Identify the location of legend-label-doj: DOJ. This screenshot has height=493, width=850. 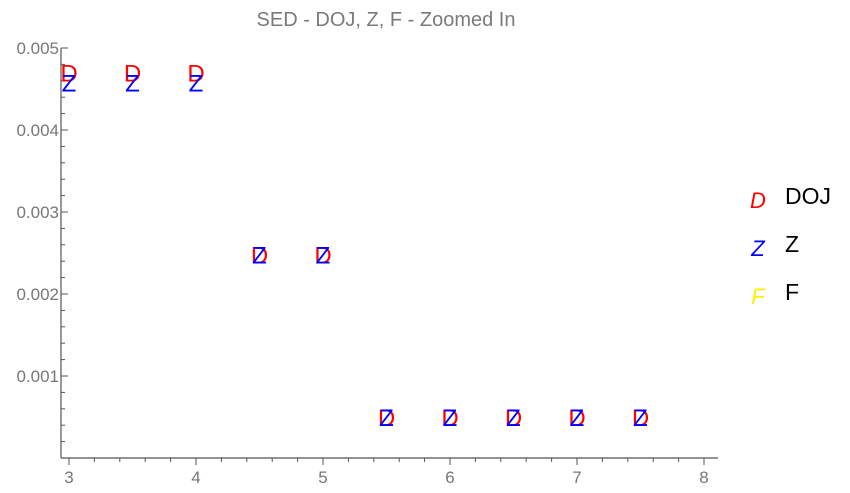
(808, 196).